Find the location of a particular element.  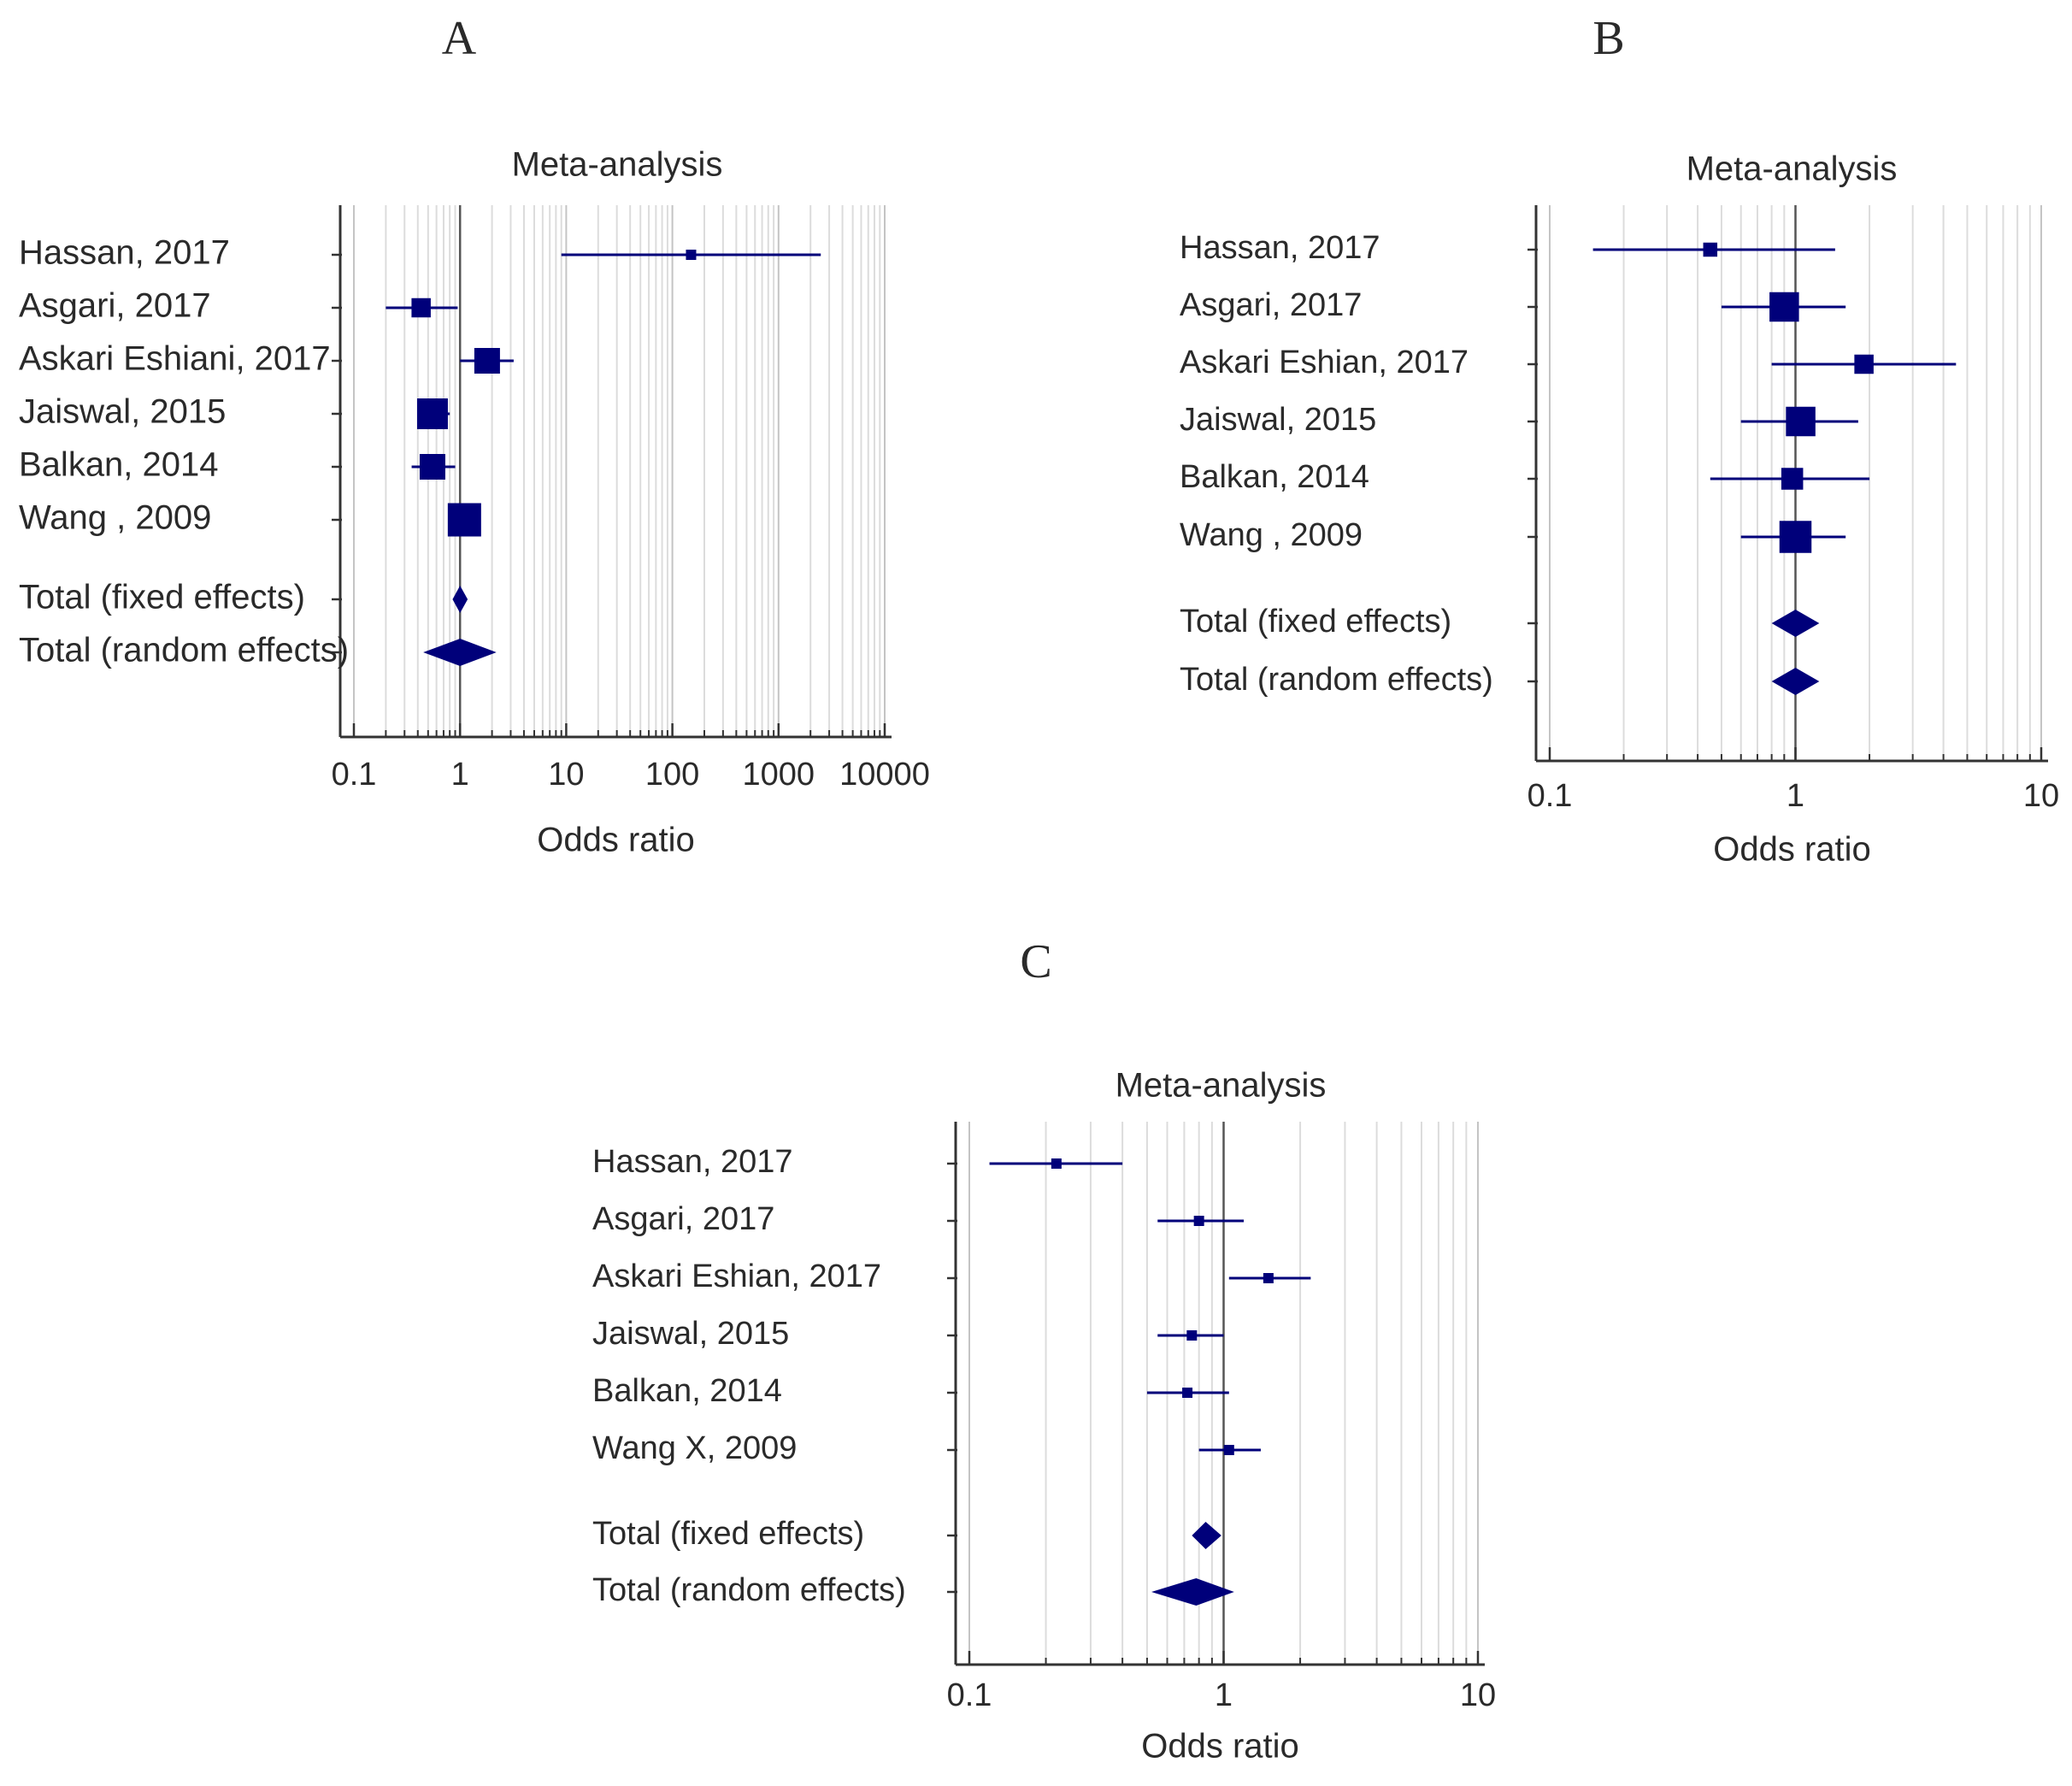

panel-letter: A is located at coordinates (459, 39).